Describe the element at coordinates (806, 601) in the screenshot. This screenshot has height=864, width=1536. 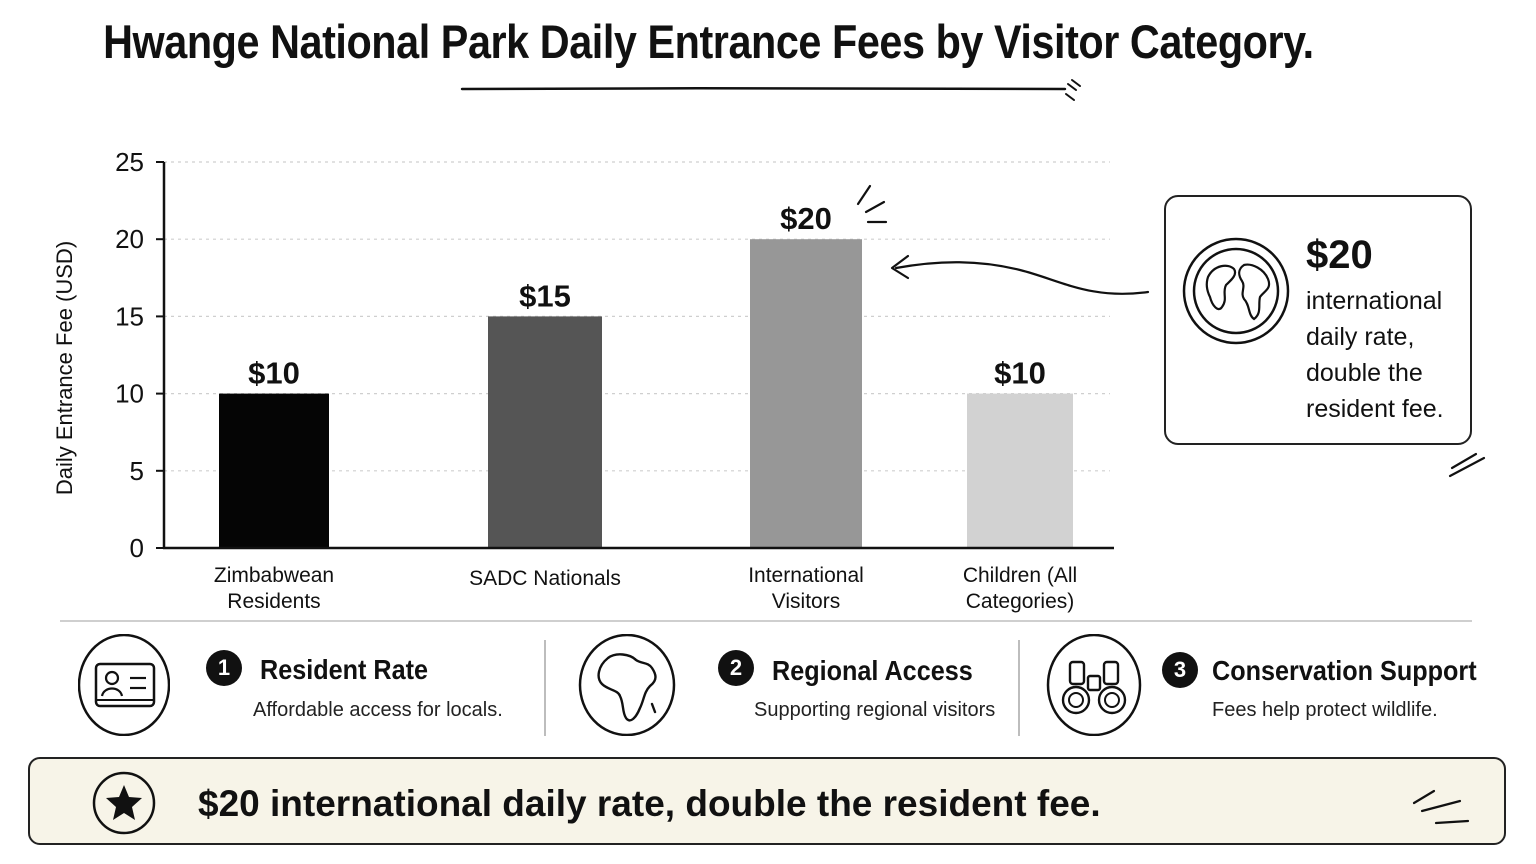
I see `x-tick-label: Visitors` at that location.